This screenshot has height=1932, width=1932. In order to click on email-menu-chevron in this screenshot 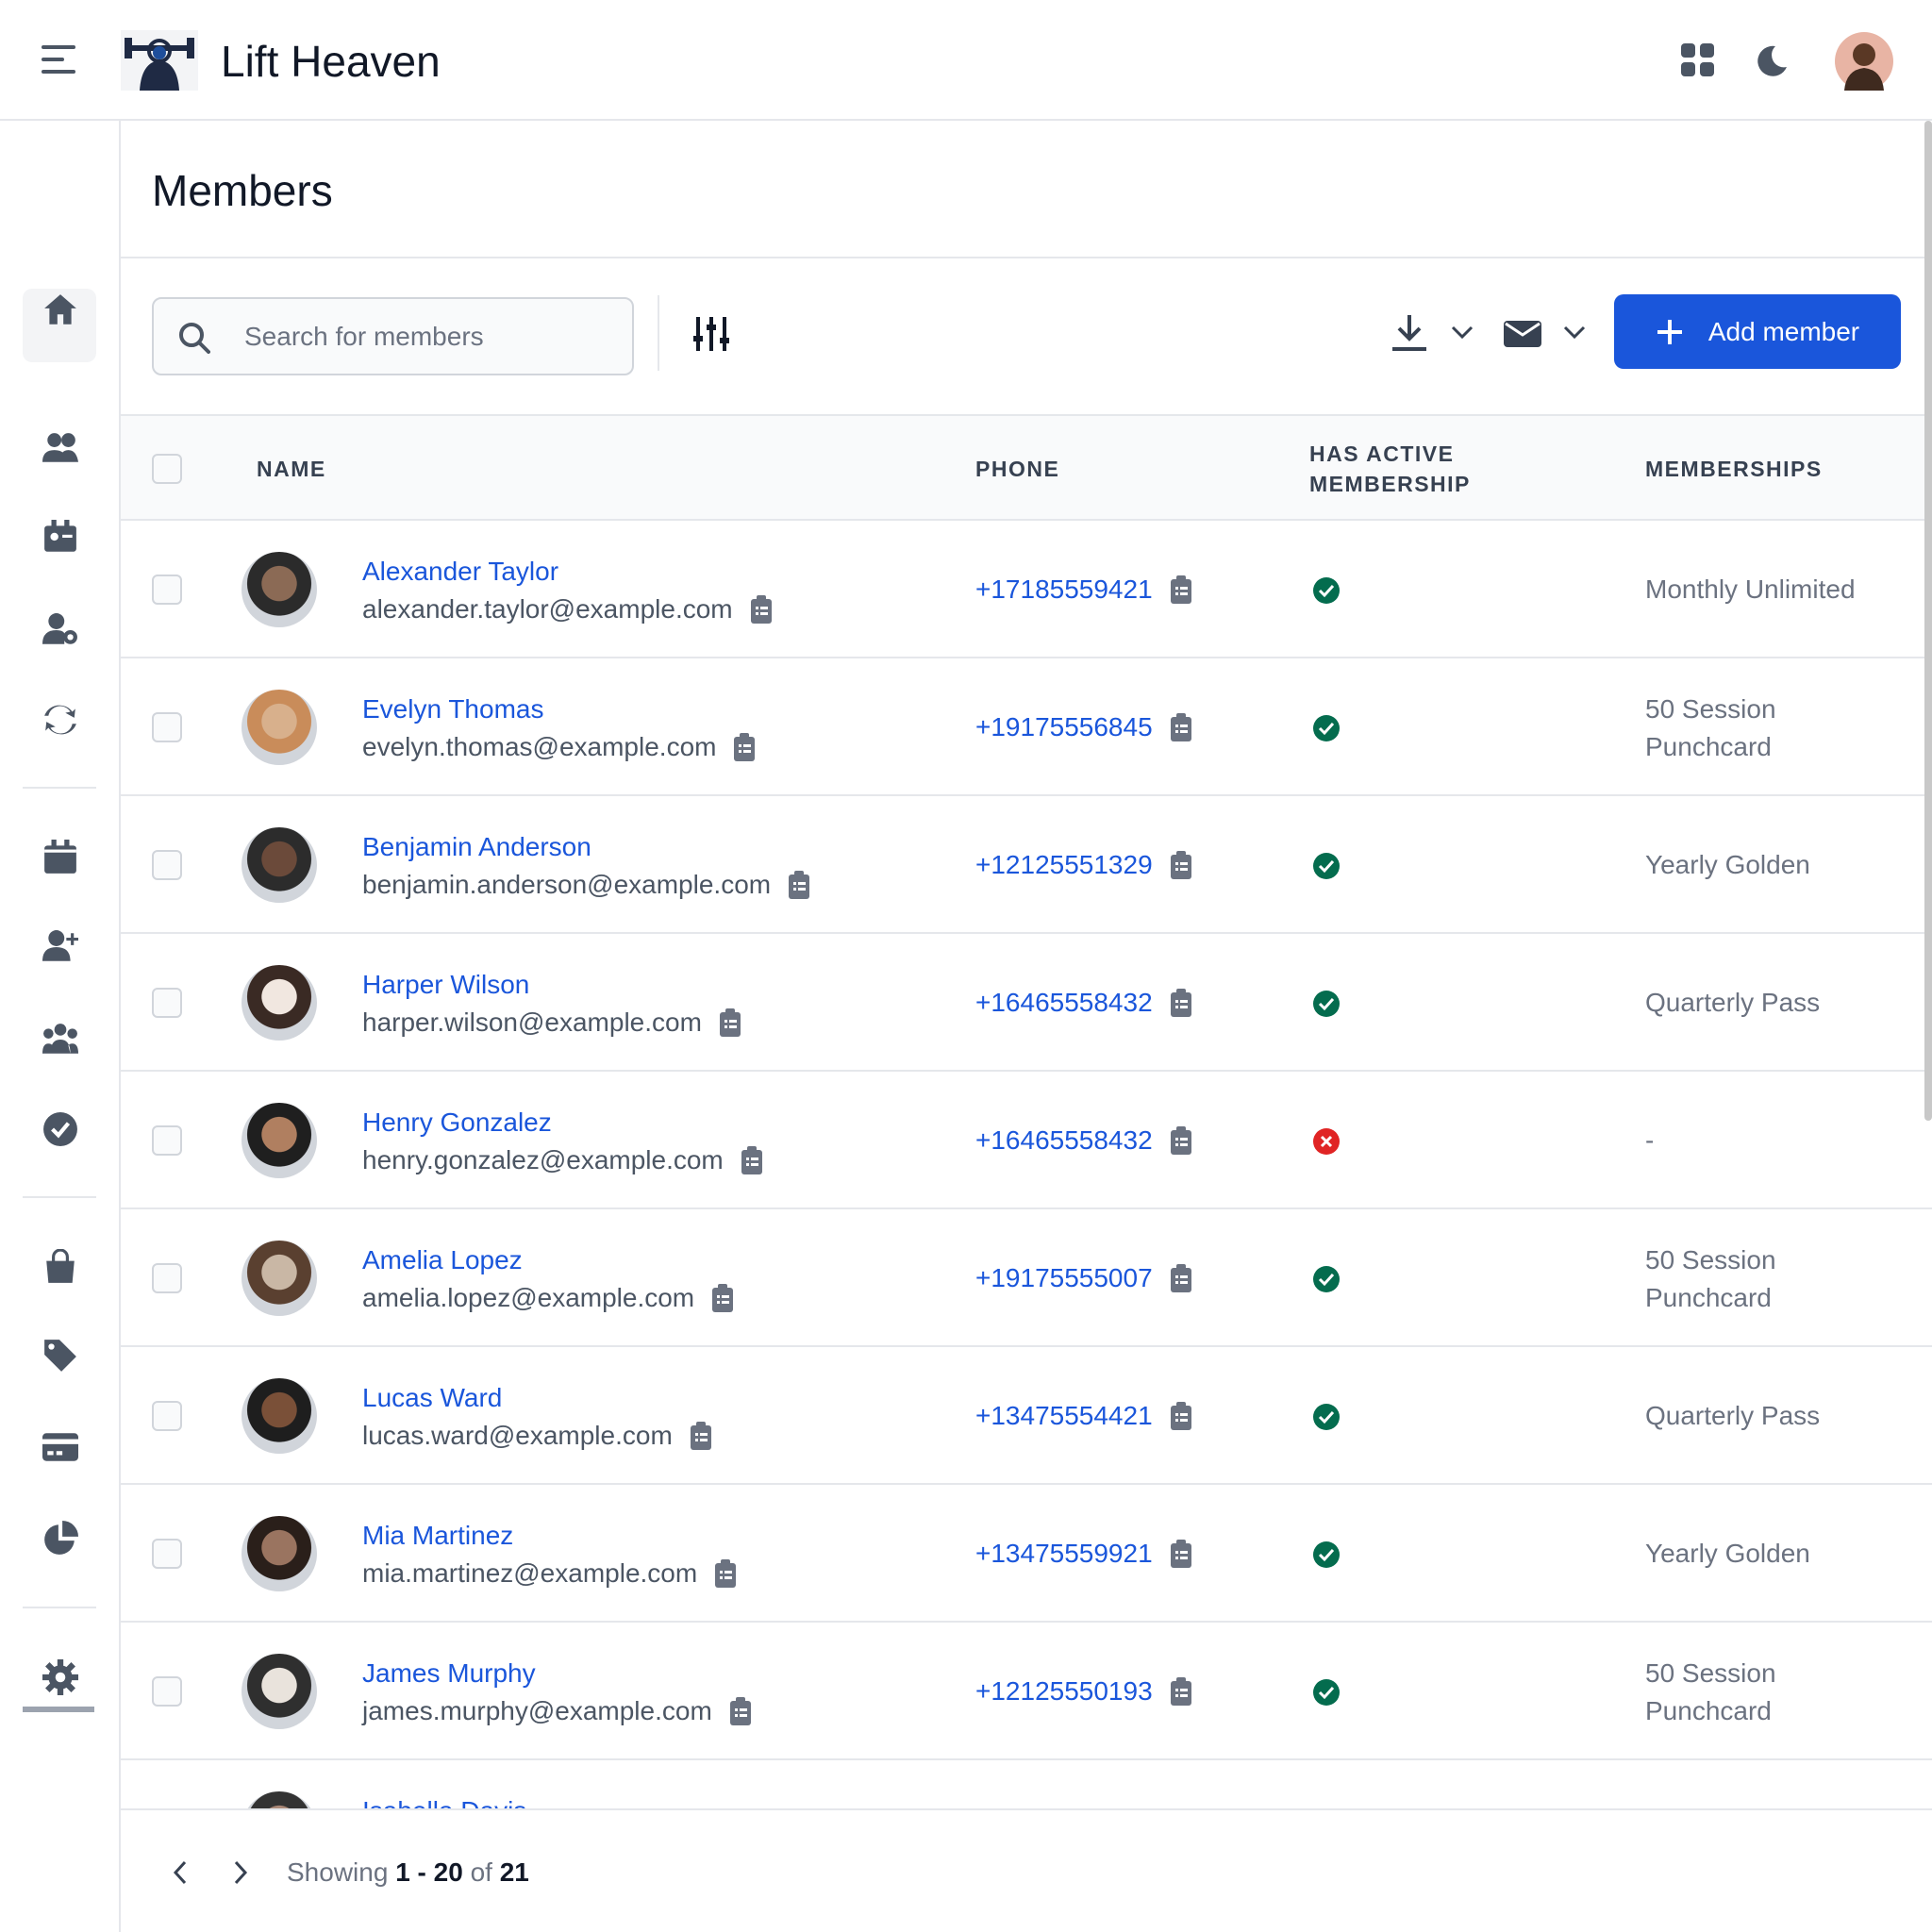, I will do `click(1574, 333)`.